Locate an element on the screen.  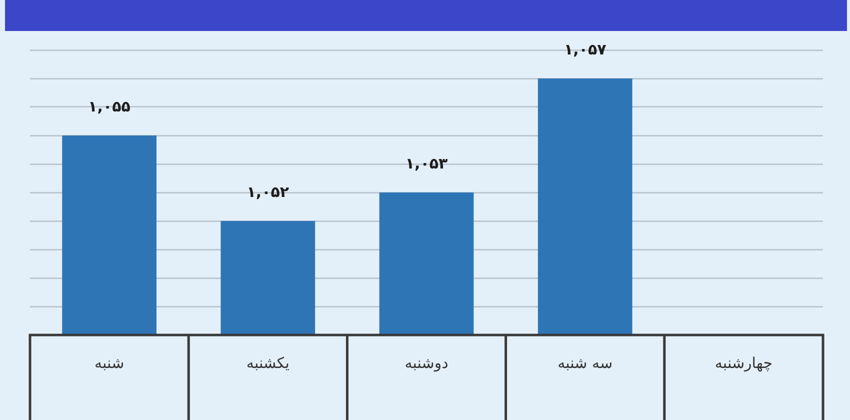
x-tick-label: شنبه is located at coordinates (109, 363).